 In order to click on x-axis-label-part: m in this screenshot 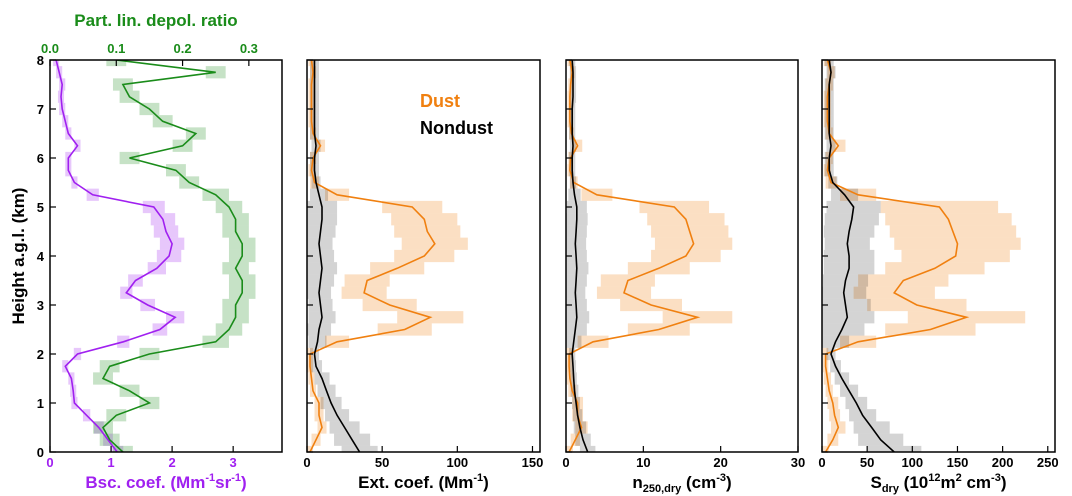, I will do `click(948, 482)`.